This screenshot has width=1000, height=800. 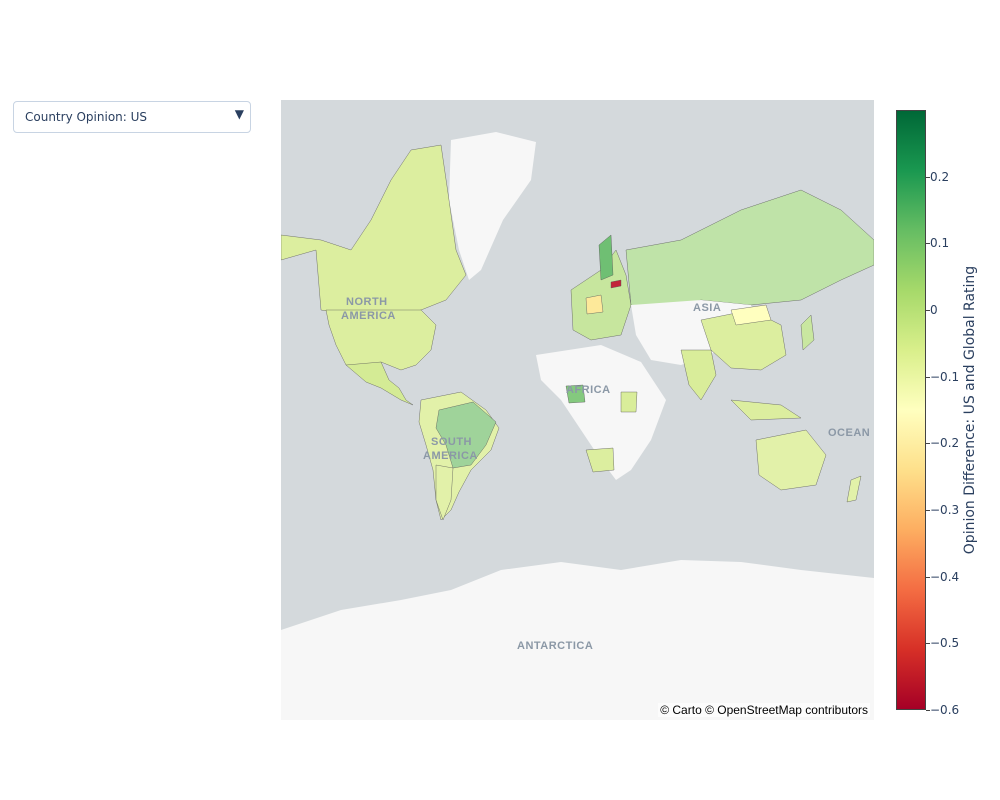 I want to click on label-south-america-2: AMERICA, so click(x=450, y=456).